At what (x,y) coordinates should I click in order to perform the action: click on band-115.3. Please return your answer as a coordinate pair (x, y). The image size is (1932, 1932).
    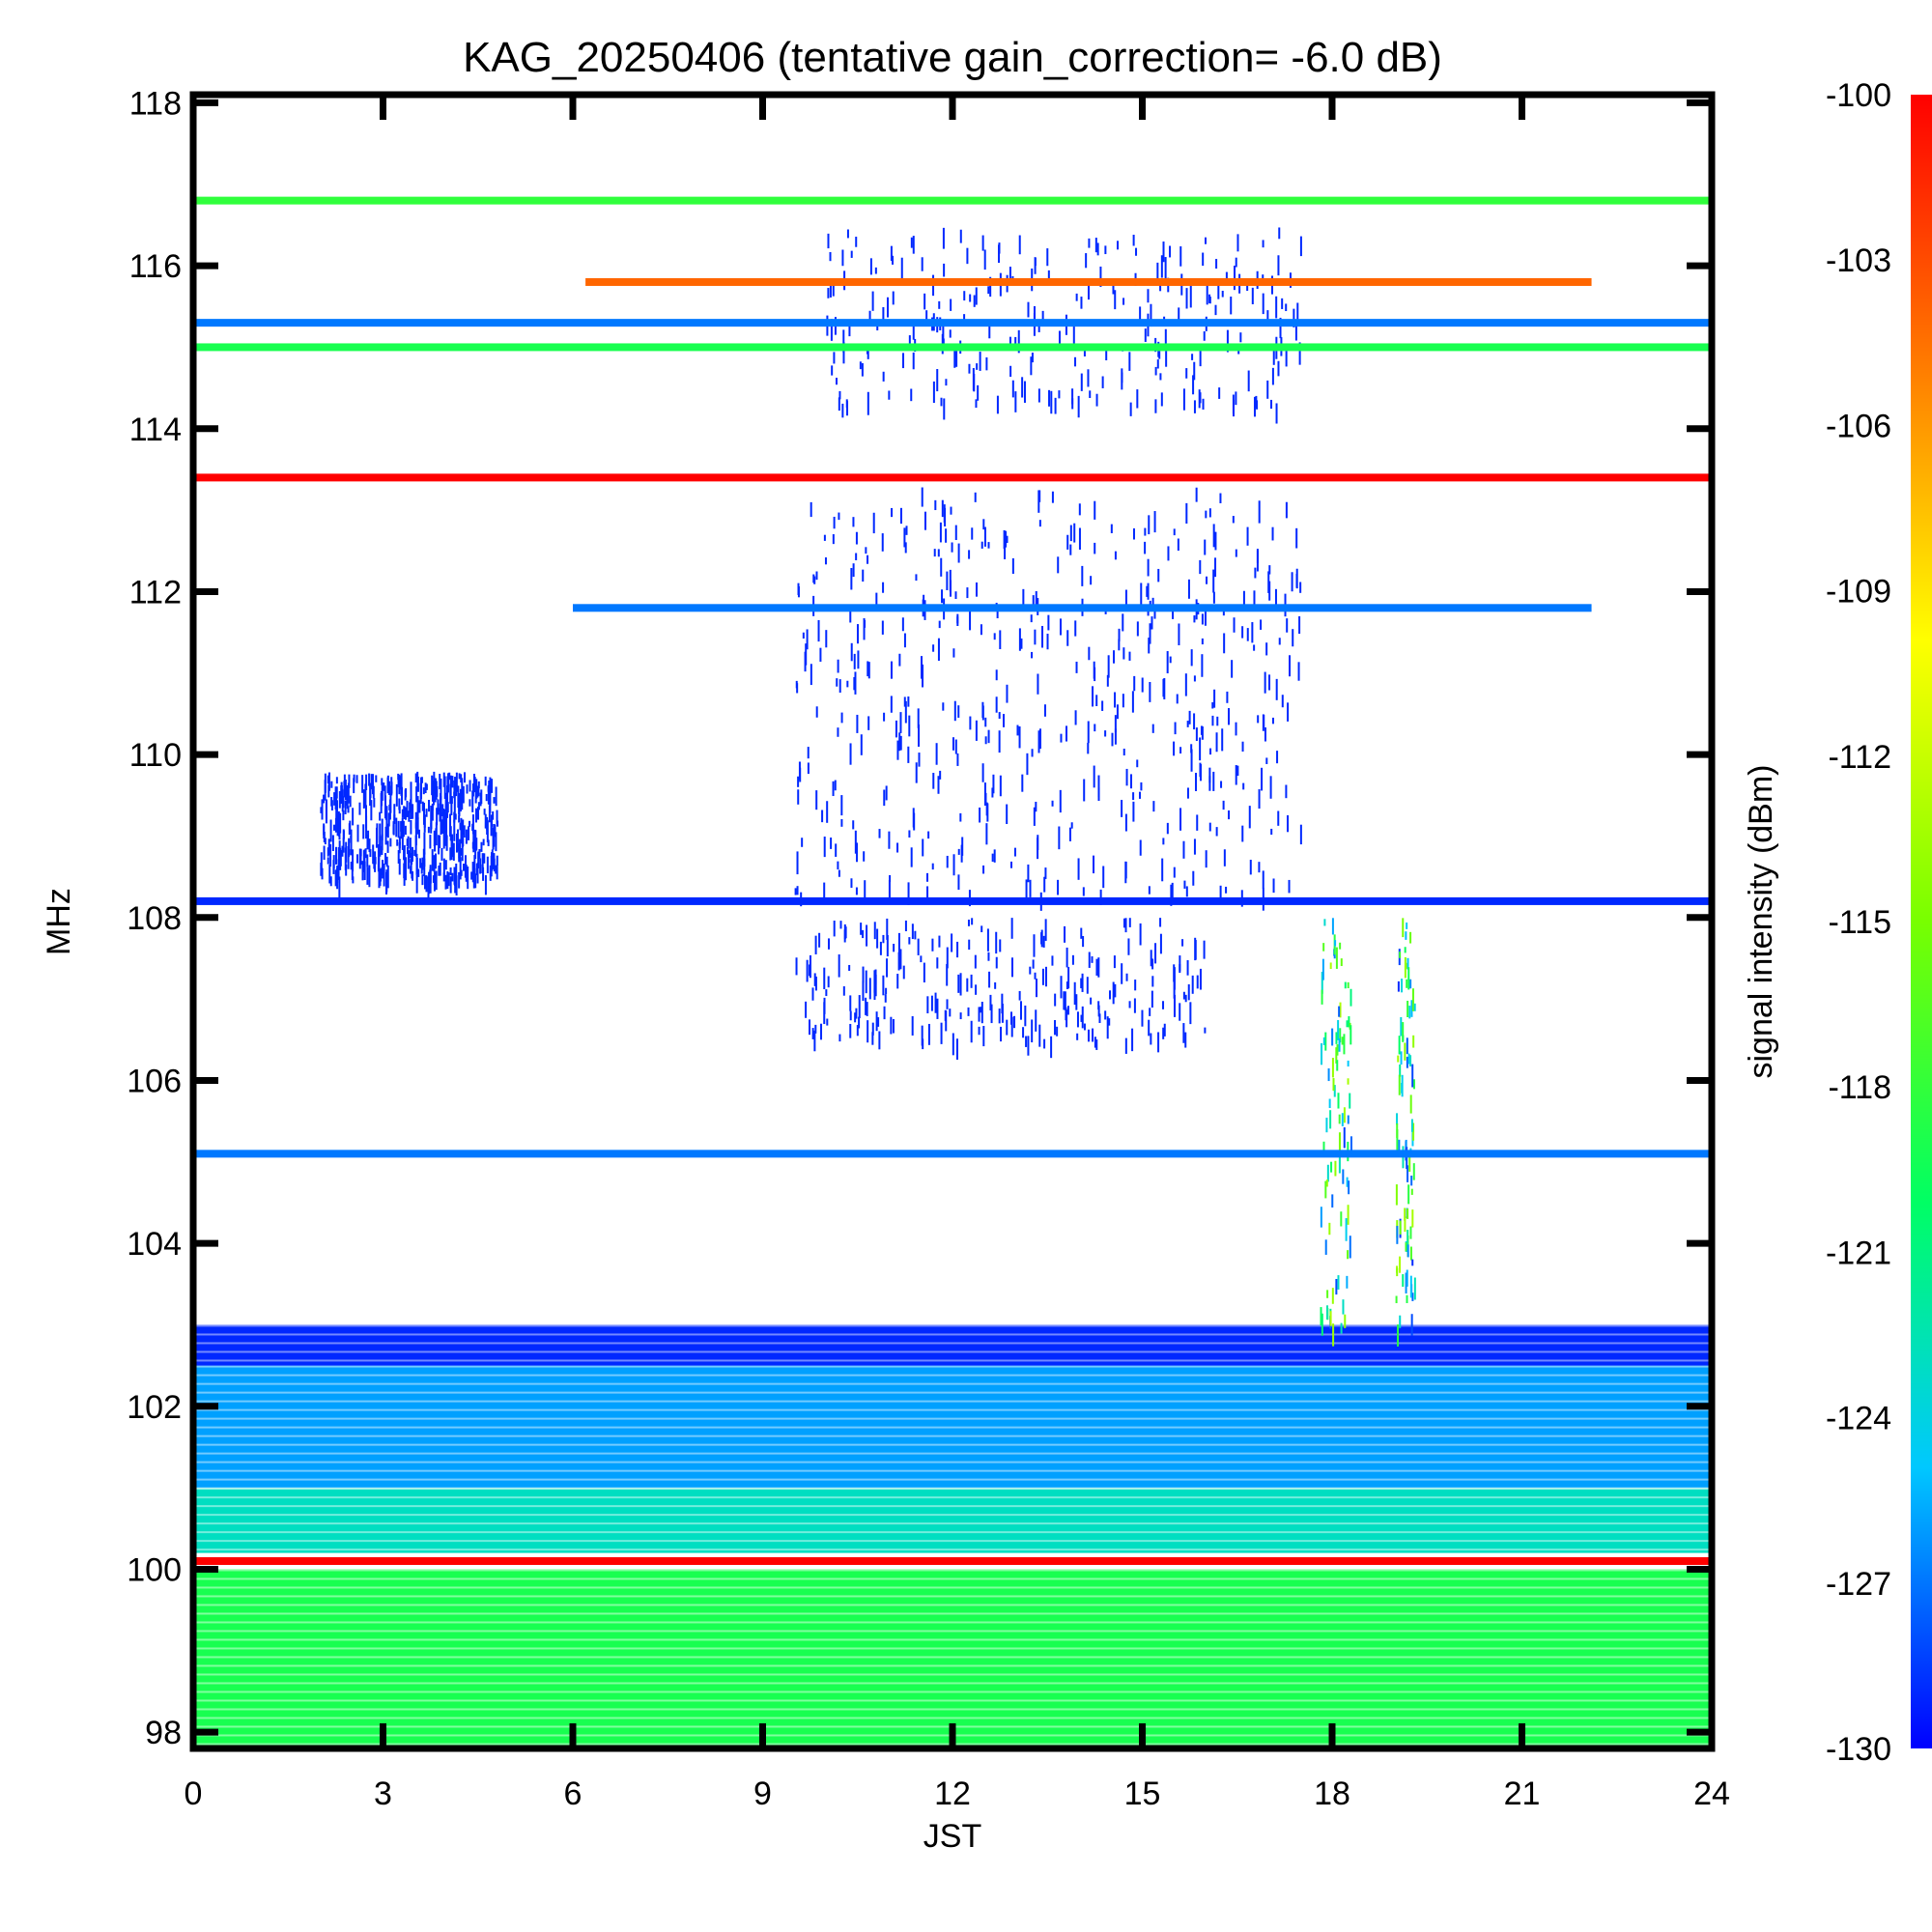
    Looking at the image, I should click on (952, 323).